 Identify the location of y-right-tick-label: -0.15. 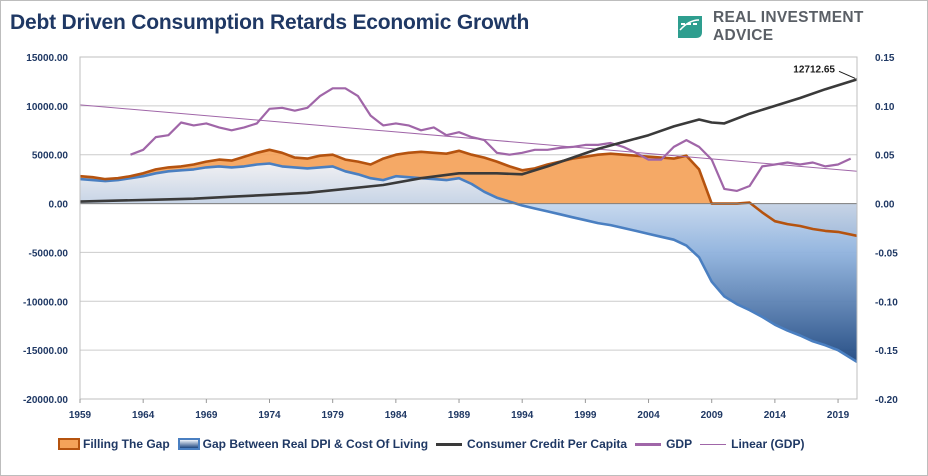
(886, 351).